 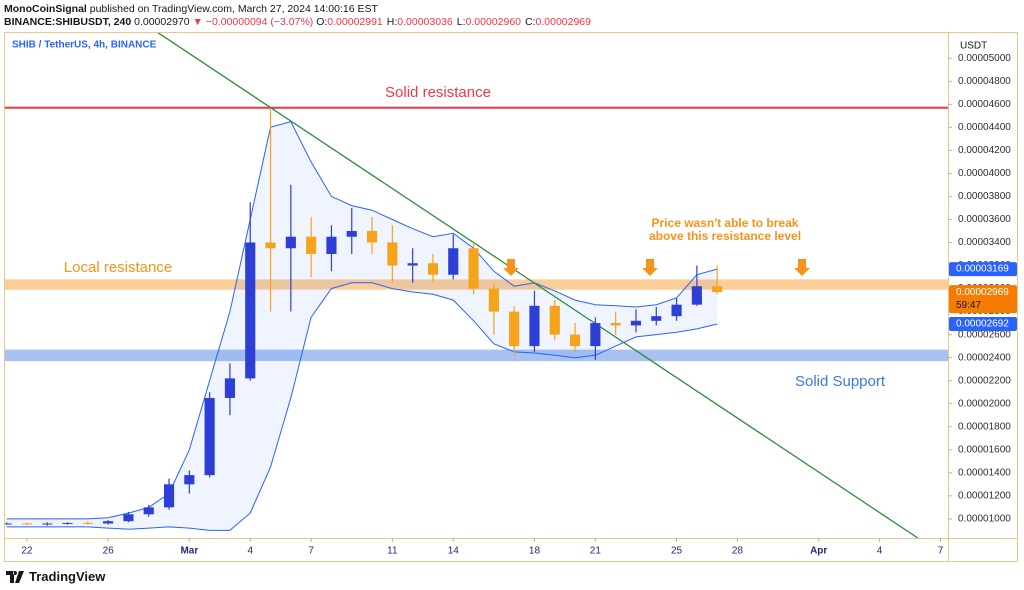 I want to click on footer: TradingView, so click(x=55, y=576).